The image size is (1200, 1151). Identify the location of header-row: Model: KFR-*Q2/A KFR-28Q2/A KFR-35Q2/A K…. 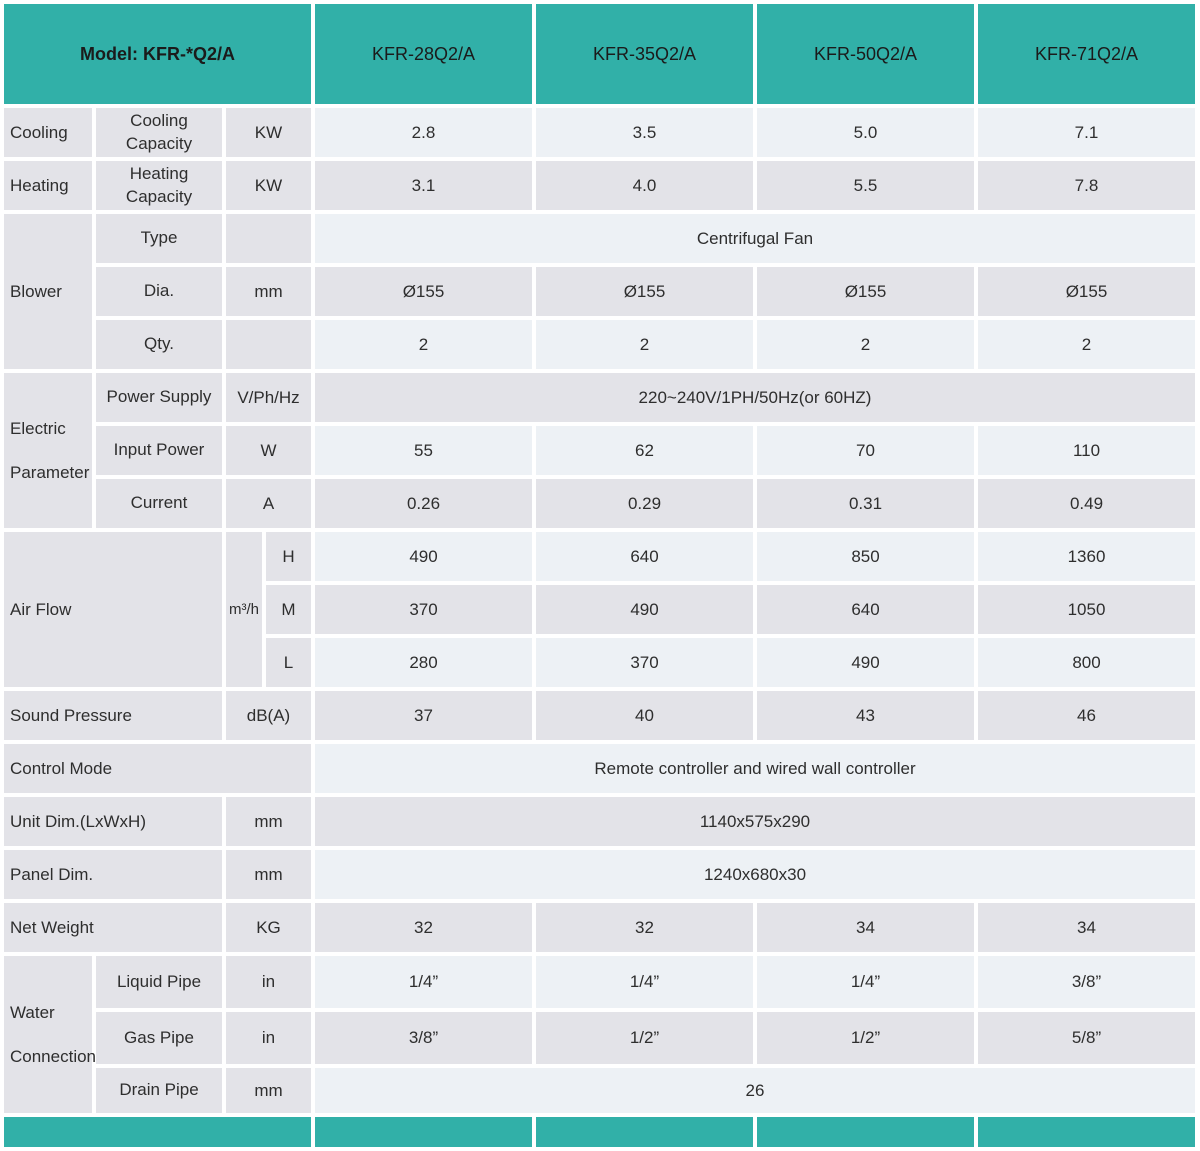
(599, 54).